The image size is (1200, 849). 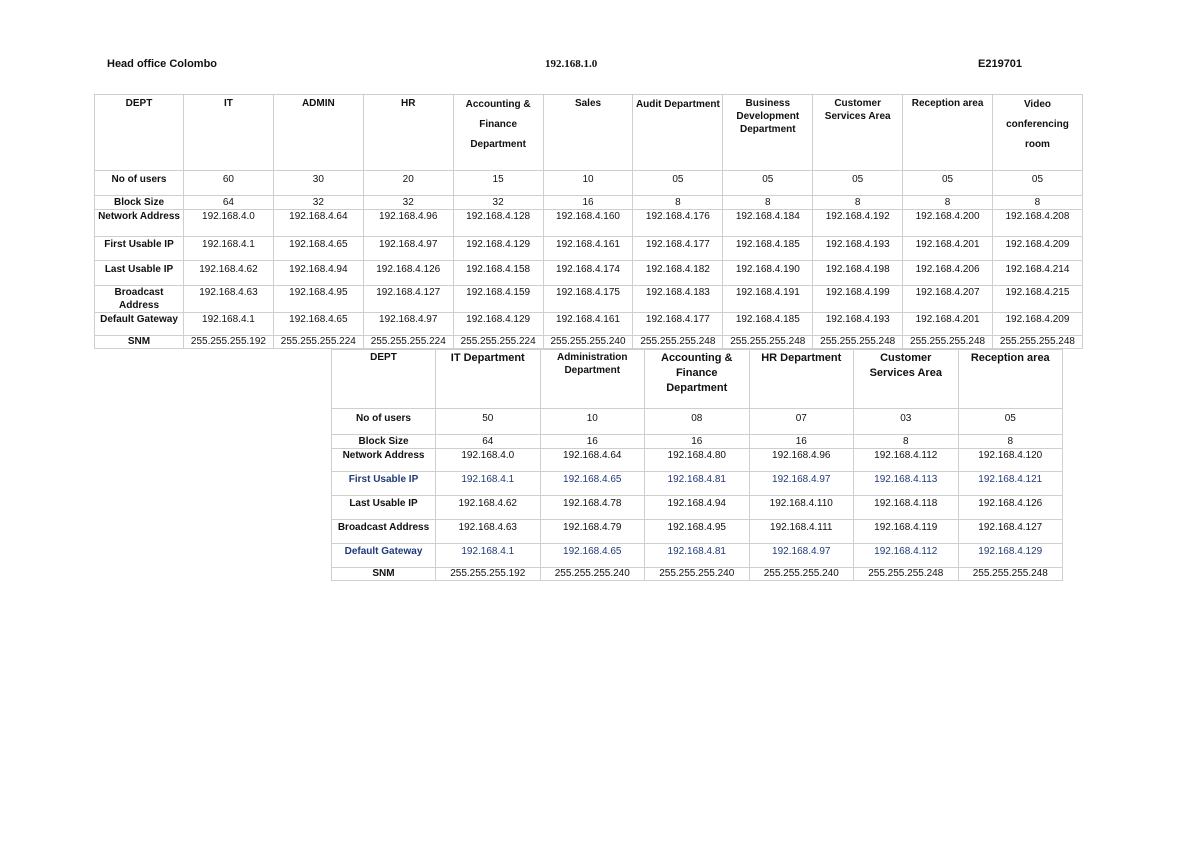 I want to click on dept-header: IT, so click(x=228, y=132).